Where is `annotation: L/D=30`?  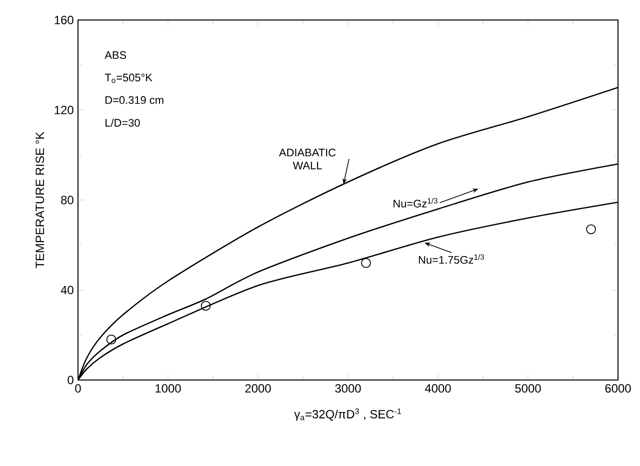
annotation: L/D=30 is located at coordinates (123, 122).